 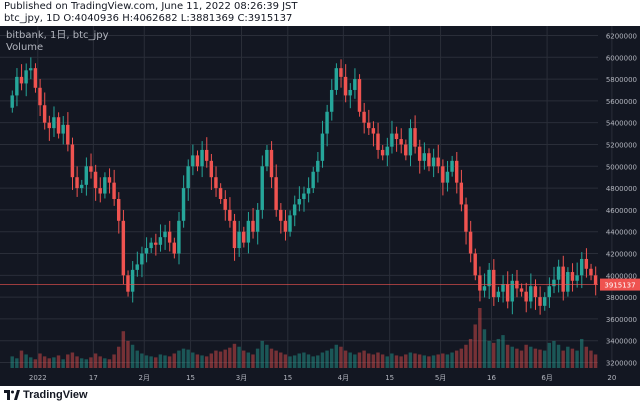 I want to click on price-tick-label: 5400000, so click(x=621, y=124).